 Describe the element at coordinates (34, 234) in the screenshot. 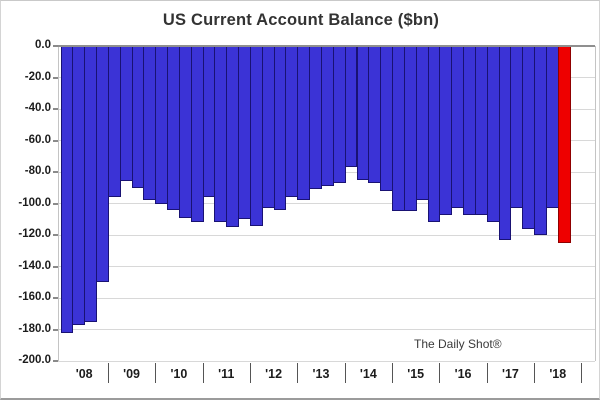

I see `y-tick-label: -120.0` at that location.